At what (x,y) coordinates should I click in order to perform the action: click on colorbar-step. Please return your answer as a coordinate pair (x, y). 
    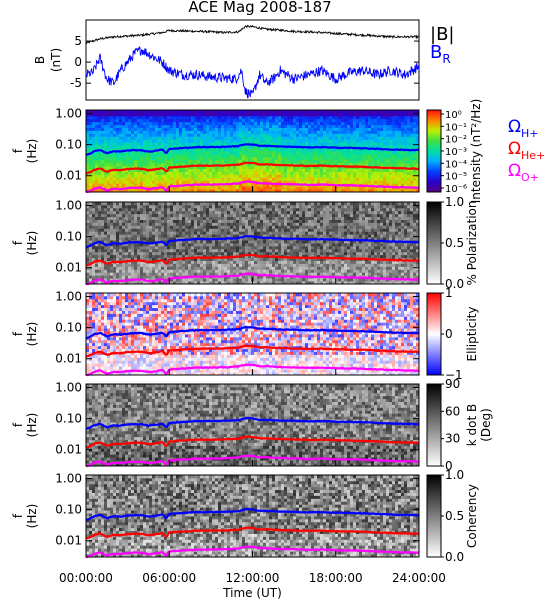
    Looking at the image, I should click on (434, 175).